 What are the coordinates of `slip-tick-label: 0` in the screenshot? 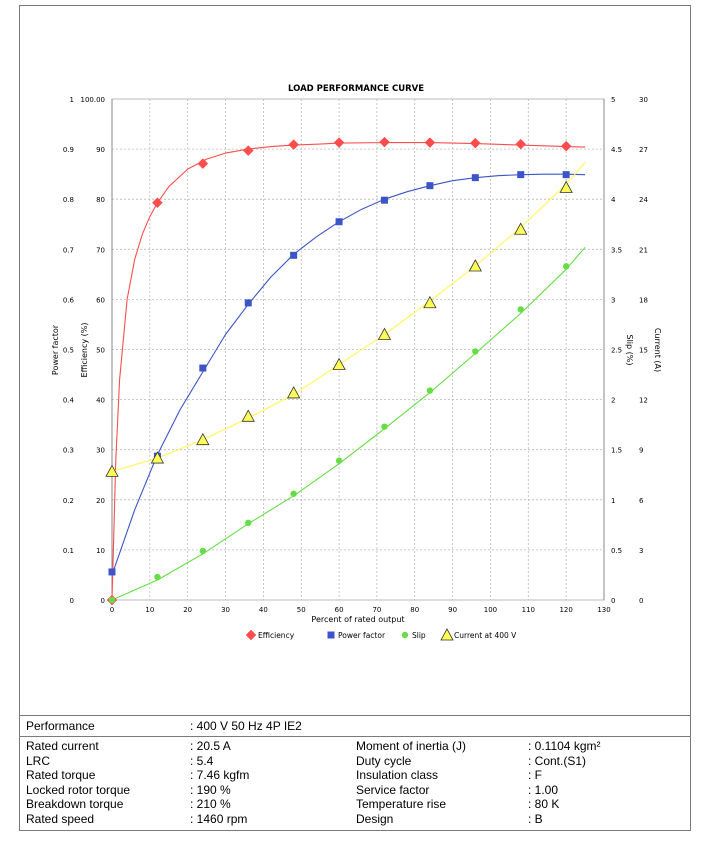 It's located at (613, 601).